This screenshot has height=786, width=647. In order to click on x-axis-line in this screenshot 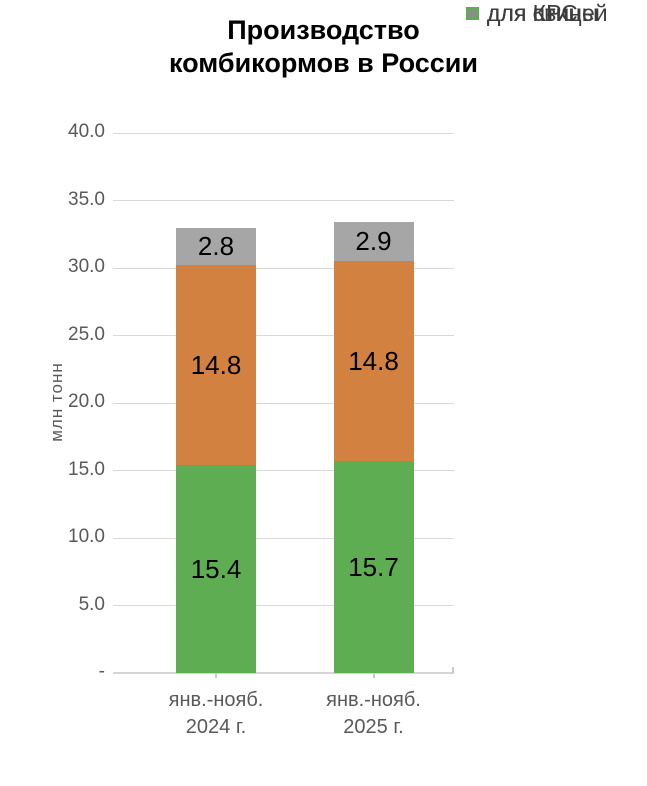, I will do `click(283, 673)`.